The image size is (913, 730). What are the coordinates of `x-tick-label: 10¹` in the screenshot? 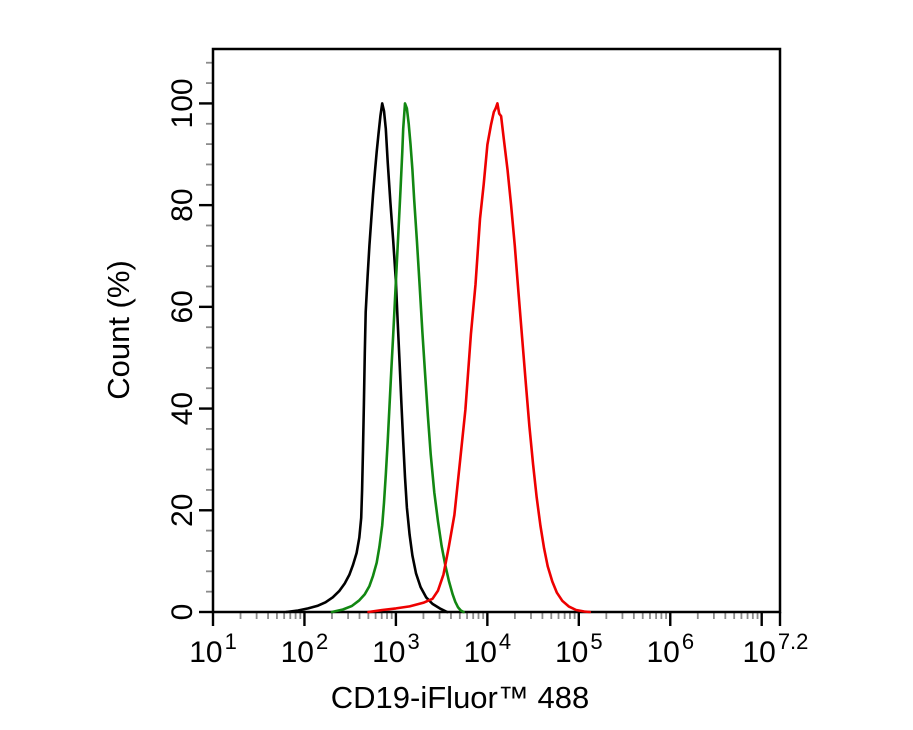 It's located at (213, 649).